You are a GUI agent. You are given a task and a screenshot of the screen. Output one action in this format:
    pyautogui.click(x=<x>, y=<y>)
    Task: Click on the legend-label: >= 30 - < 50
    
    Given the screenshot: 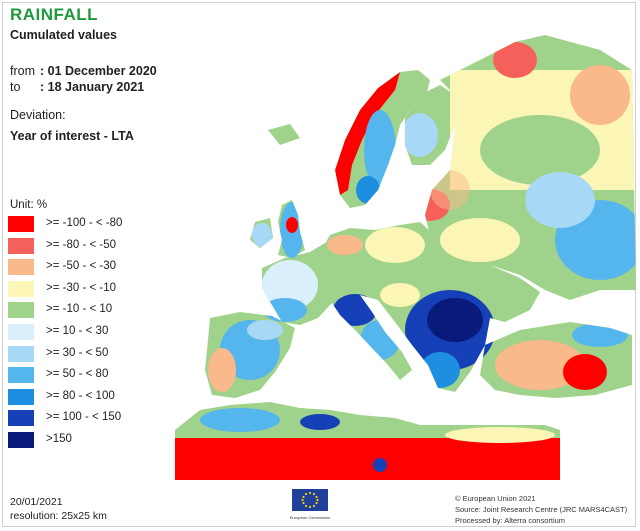 What is the action you would take?
    pyautogui.click(x=77, y=352)
    